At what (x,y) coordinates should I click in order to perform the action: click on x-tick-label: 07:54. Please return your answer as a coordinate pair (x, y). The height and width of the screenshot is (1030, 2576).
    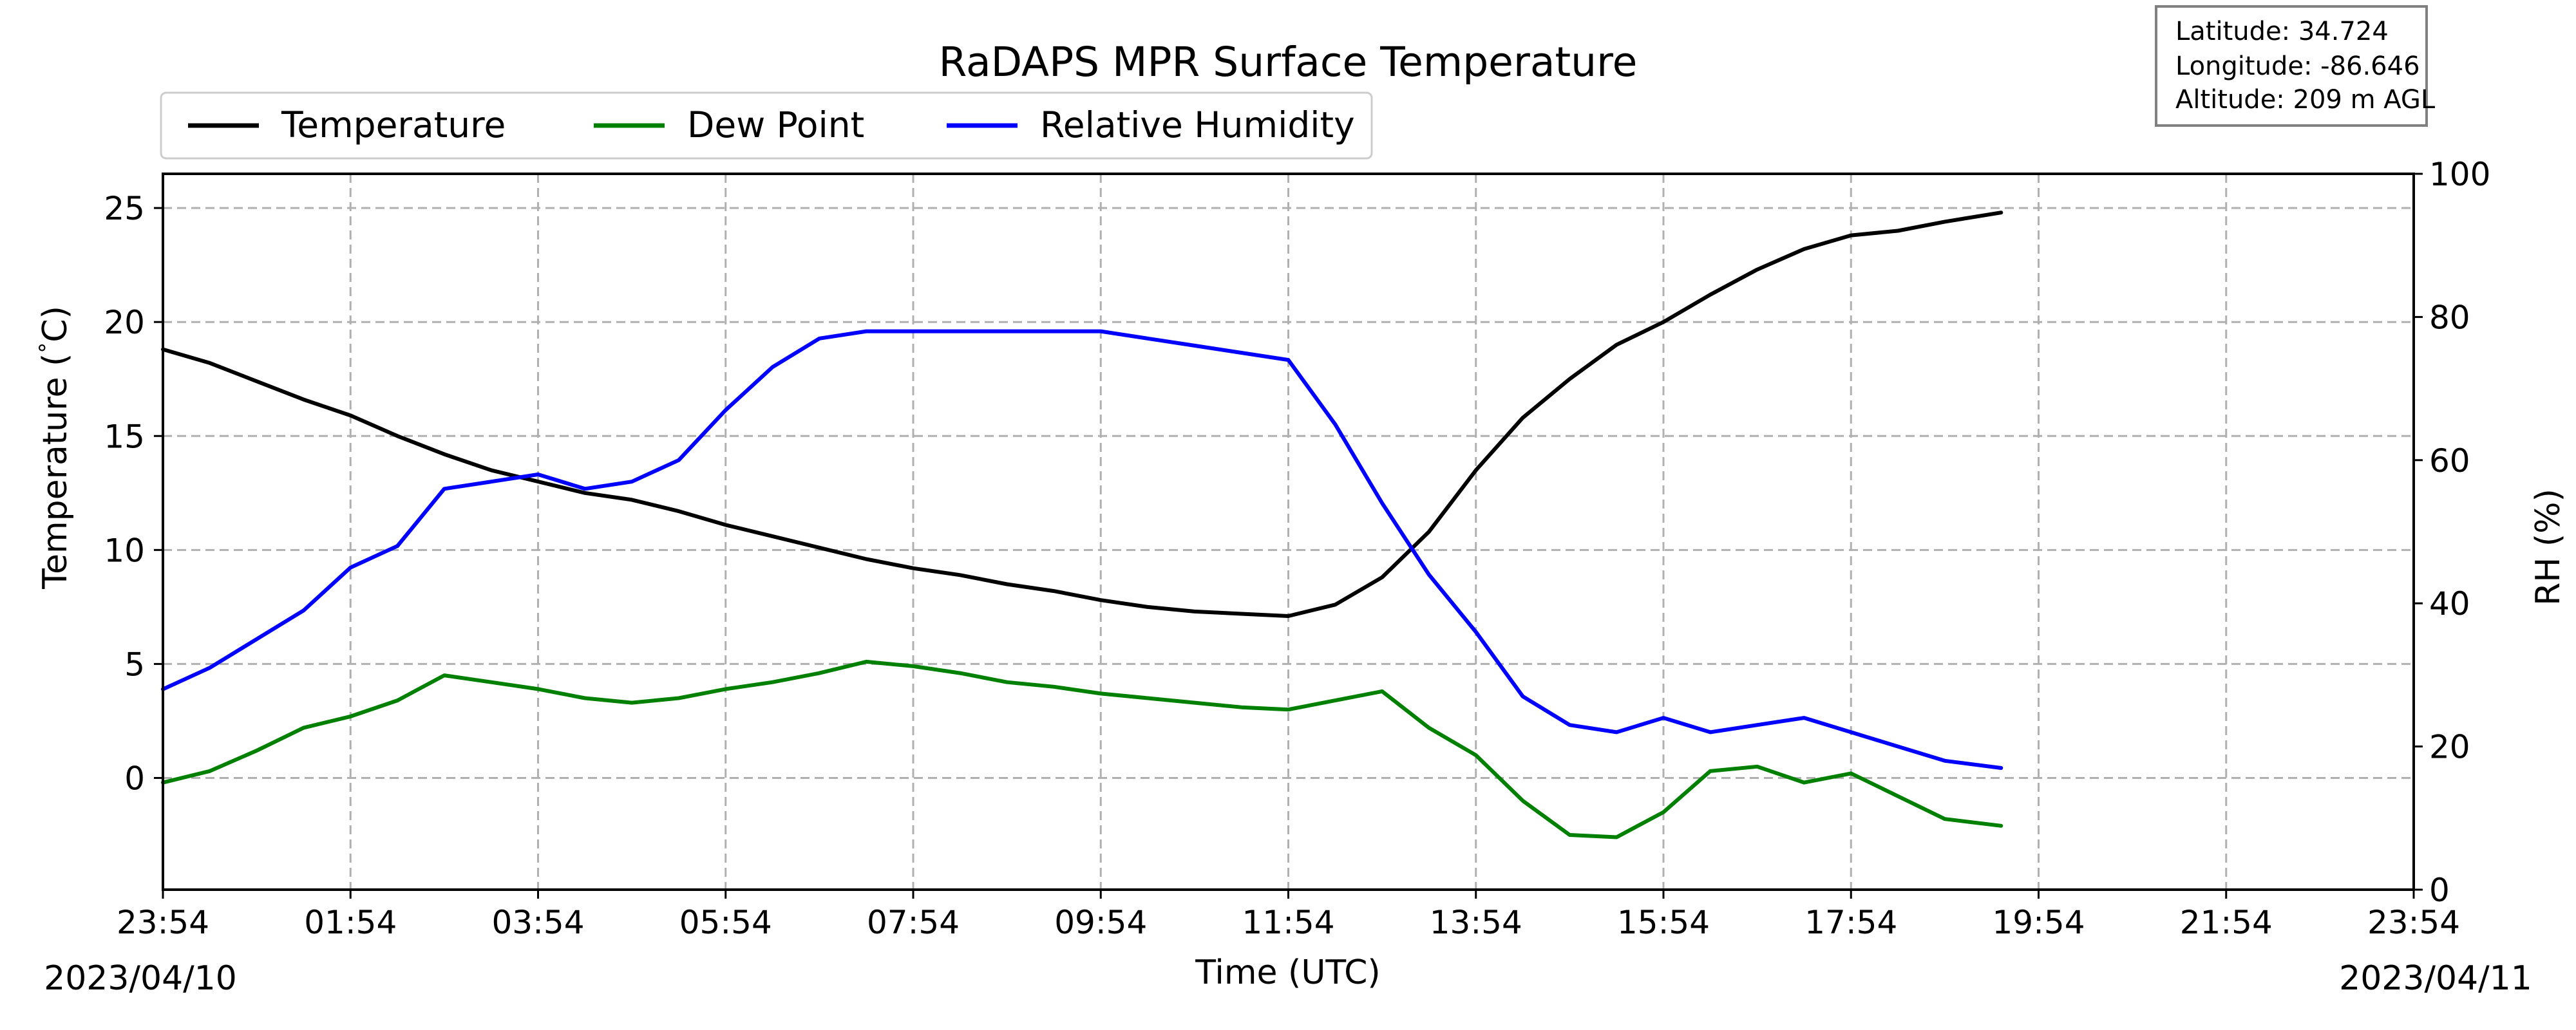
    Looking at the image, I should click on (913, 922).